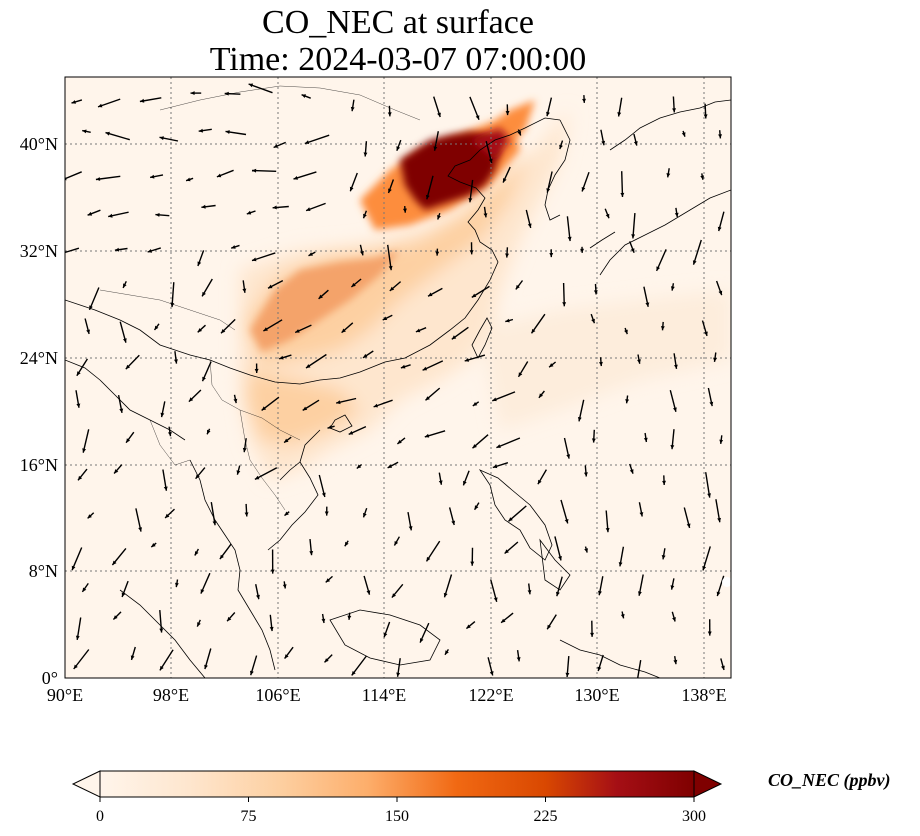  Describe the element at coordinates (39, 465) in the screenshot. I see `lat-label: 16°N` at that location.